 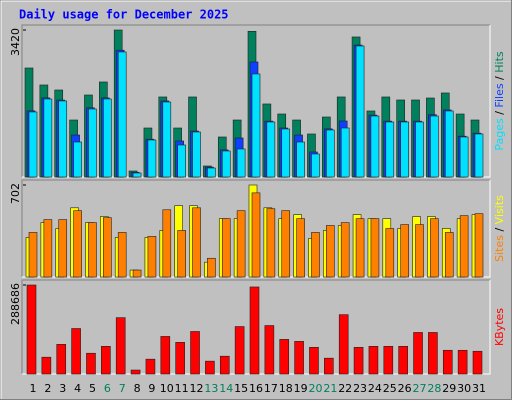 I want to click on x-tick-label: 26, so click(x=405, y=388).